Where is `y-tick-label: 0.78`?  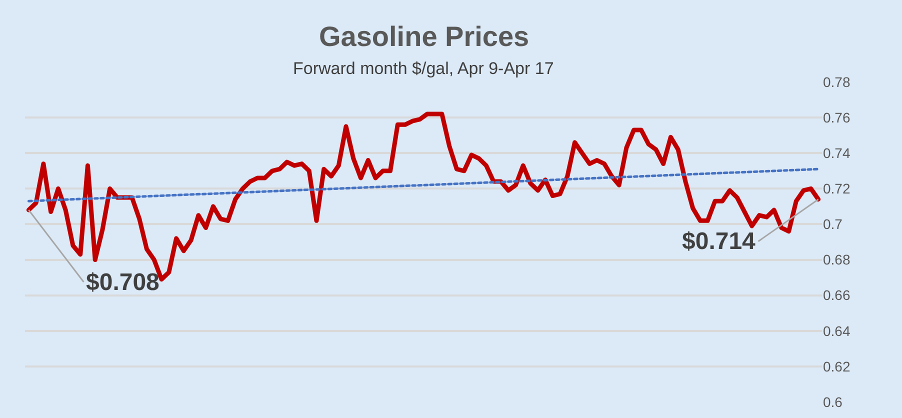
y-tick-label: 0.78 is located at coordinates (836, 82).